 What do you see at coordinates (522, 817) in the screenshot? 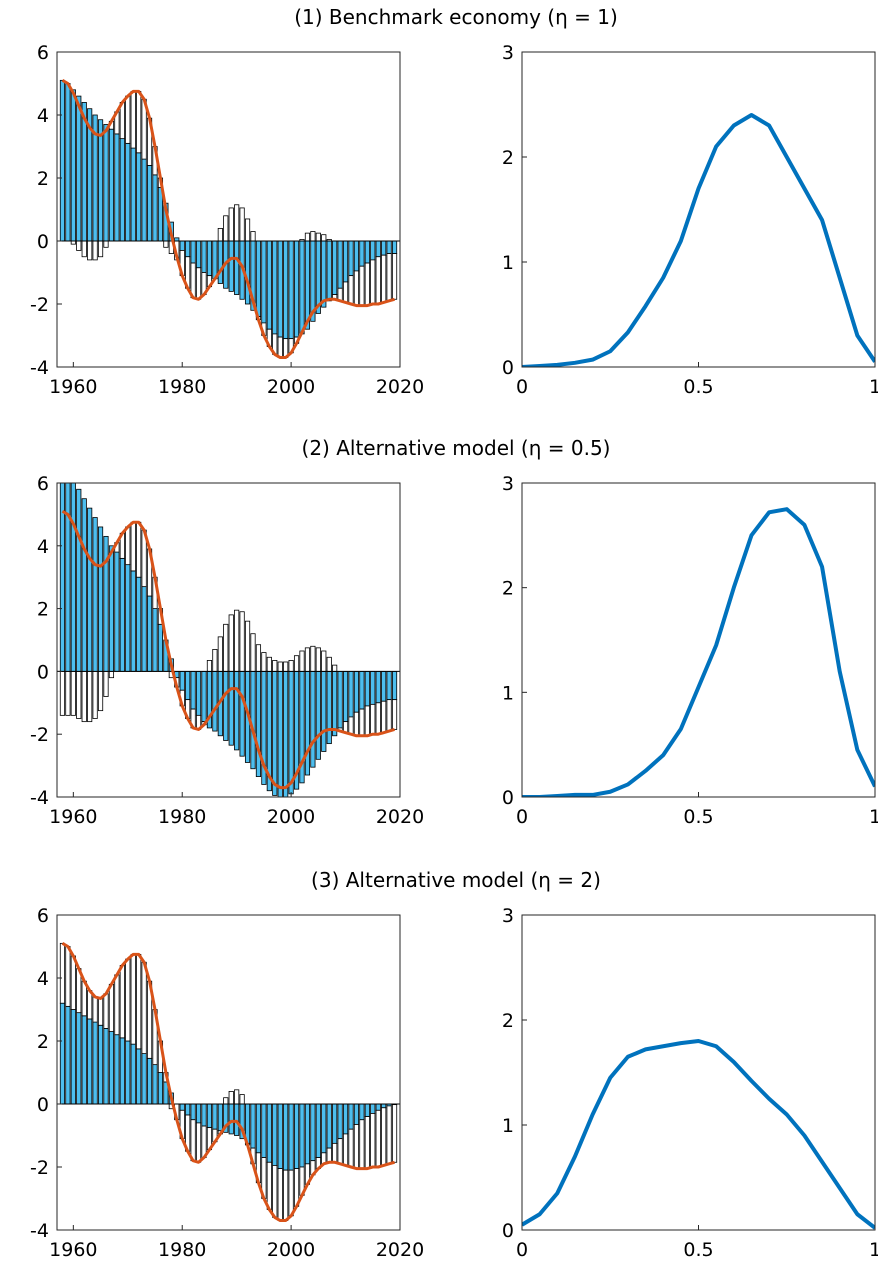
I see `x-tick-label: 0` at bounding box center [522, 817].